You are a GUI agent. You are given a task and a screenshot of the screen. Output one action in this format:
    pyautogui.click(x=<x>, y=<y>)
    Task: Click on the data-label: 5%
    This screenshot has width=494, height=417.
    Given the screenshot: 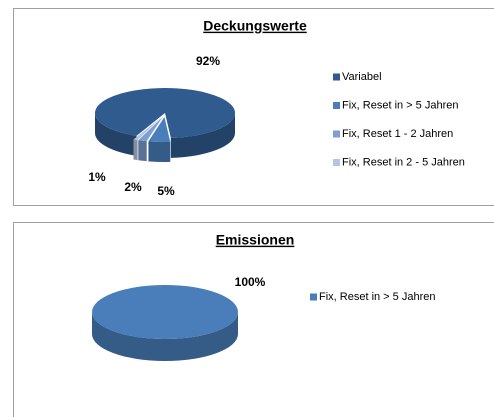 What is the action you would take?
    pyautogui.click(x=166, y=191)
    